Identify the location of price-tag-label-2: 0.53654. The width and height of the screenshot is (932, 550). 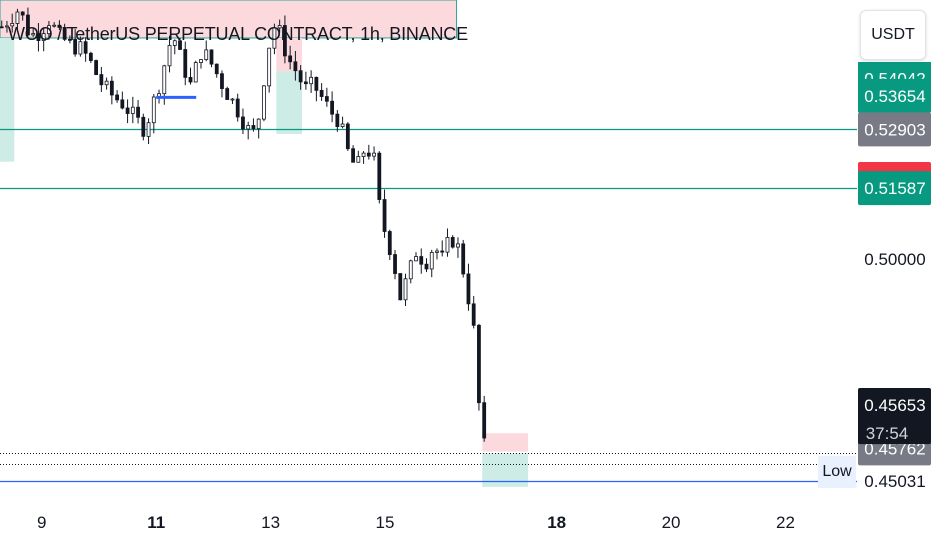
(894, 96).